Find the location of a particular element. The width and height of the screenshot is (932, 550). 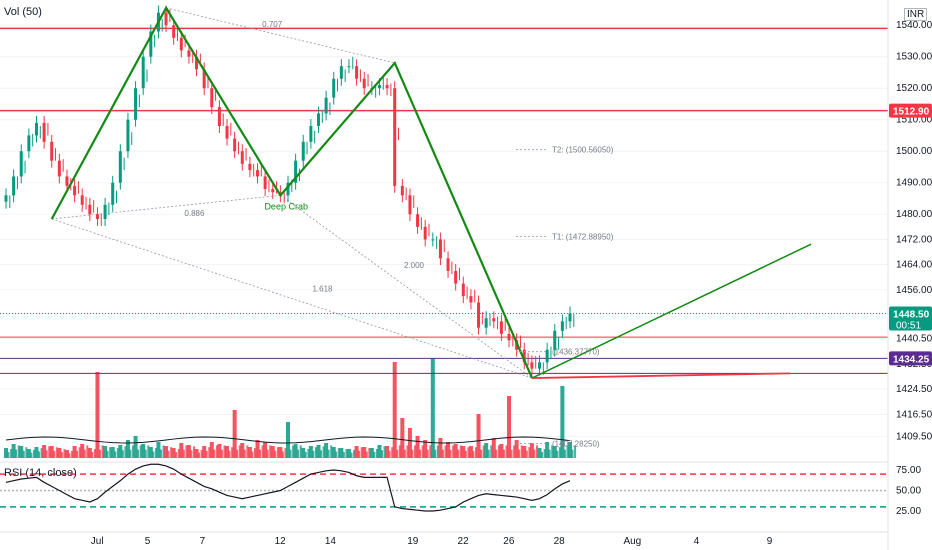

time-tick-label: 26 is located at coordinates (509, 541).